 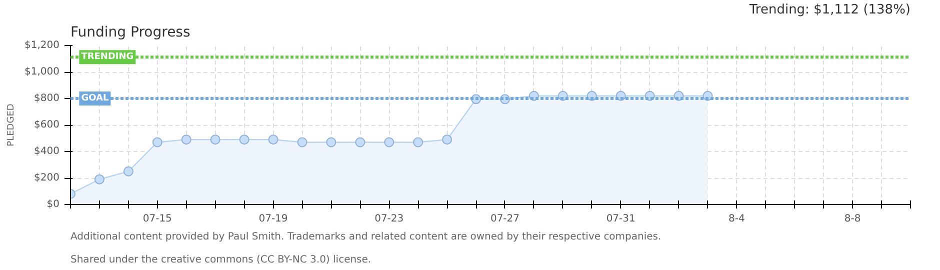 I want to click on y-tick-label: $0, so click(x=53, y=204).